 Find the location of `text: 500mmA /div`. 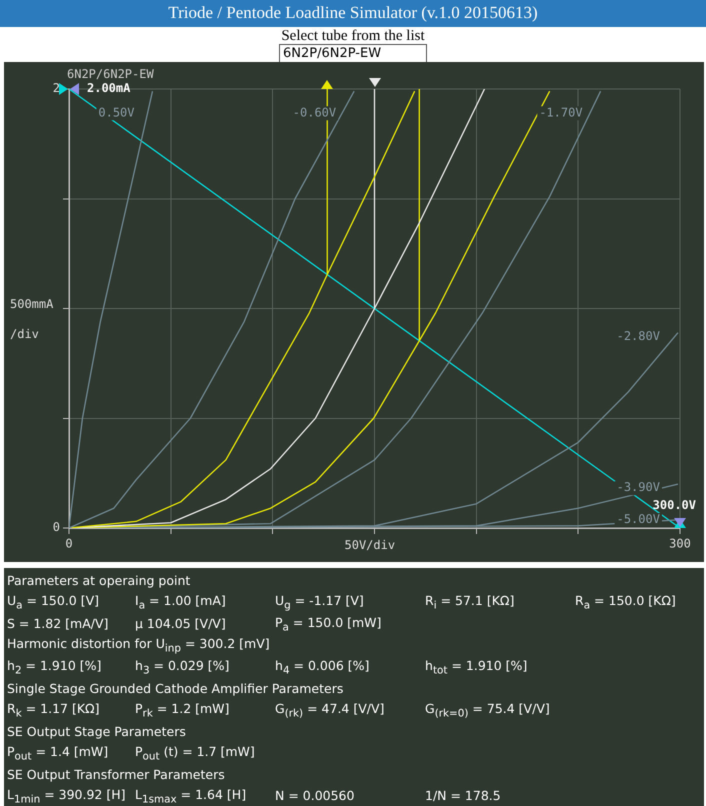

text: 500mmA /div is located at coordinates (32, 318).